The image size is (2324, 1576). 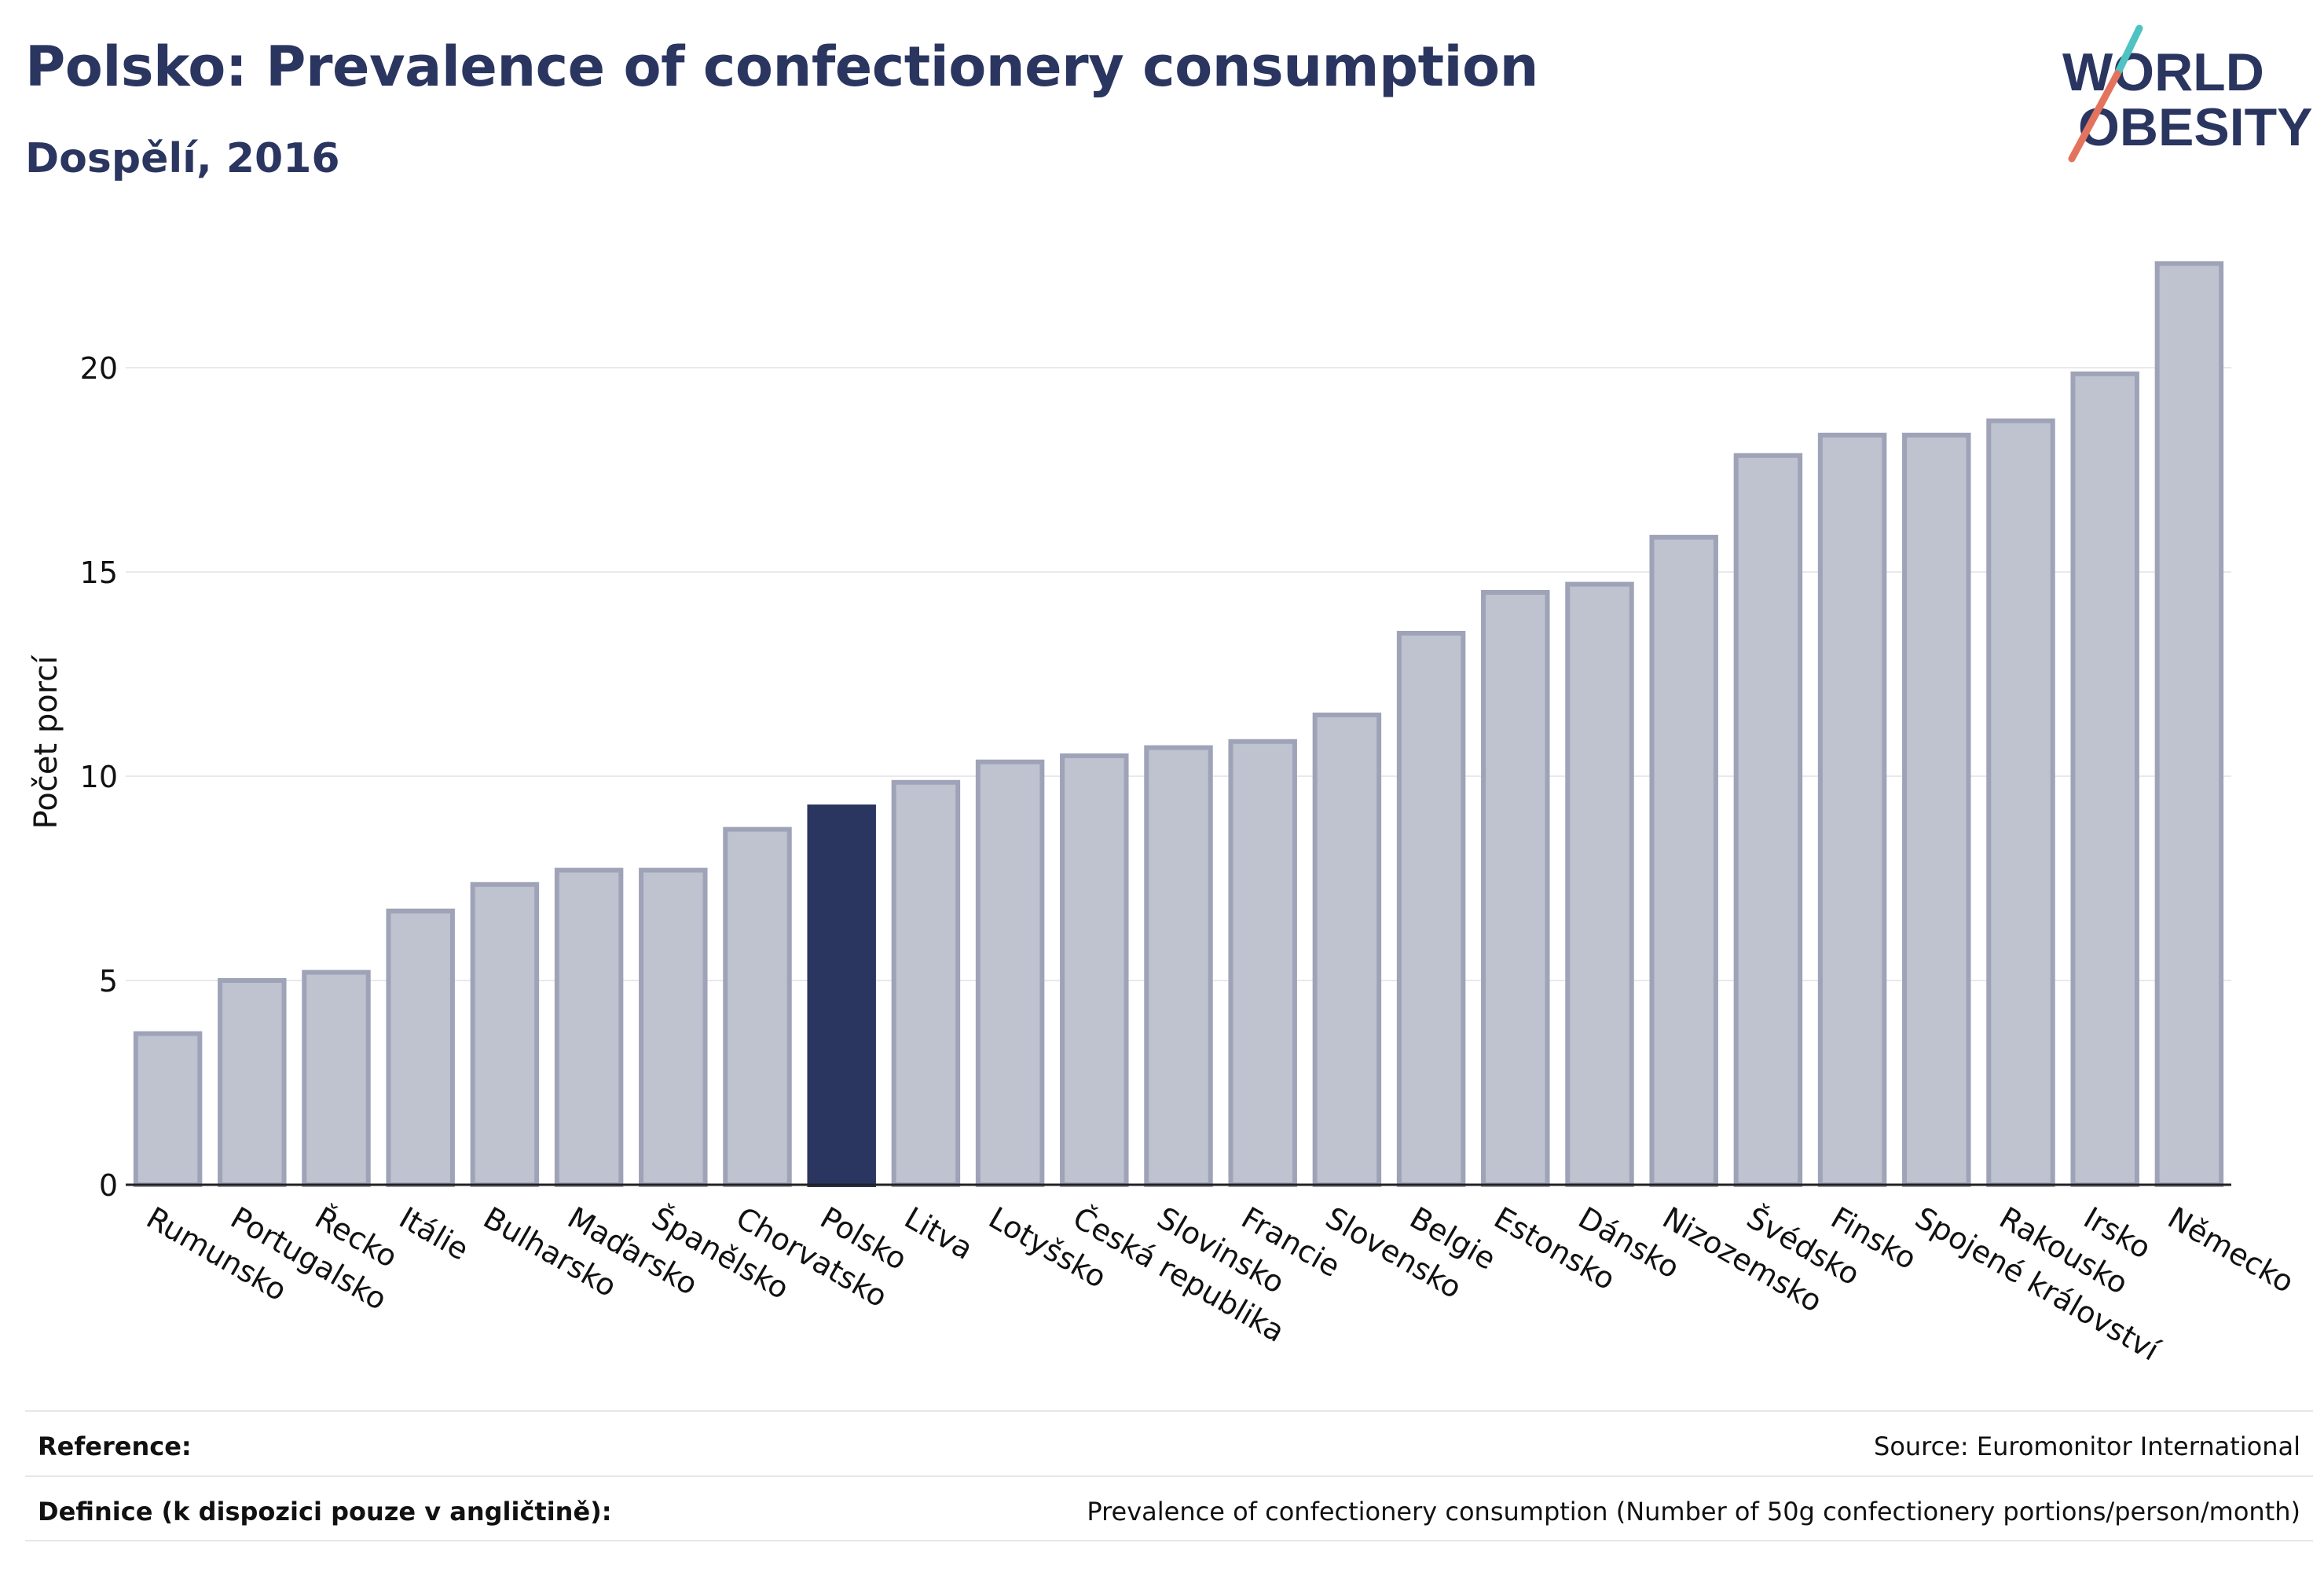 I want to click on y-axis-label: Počet porcí, so click(x=46, y=742).